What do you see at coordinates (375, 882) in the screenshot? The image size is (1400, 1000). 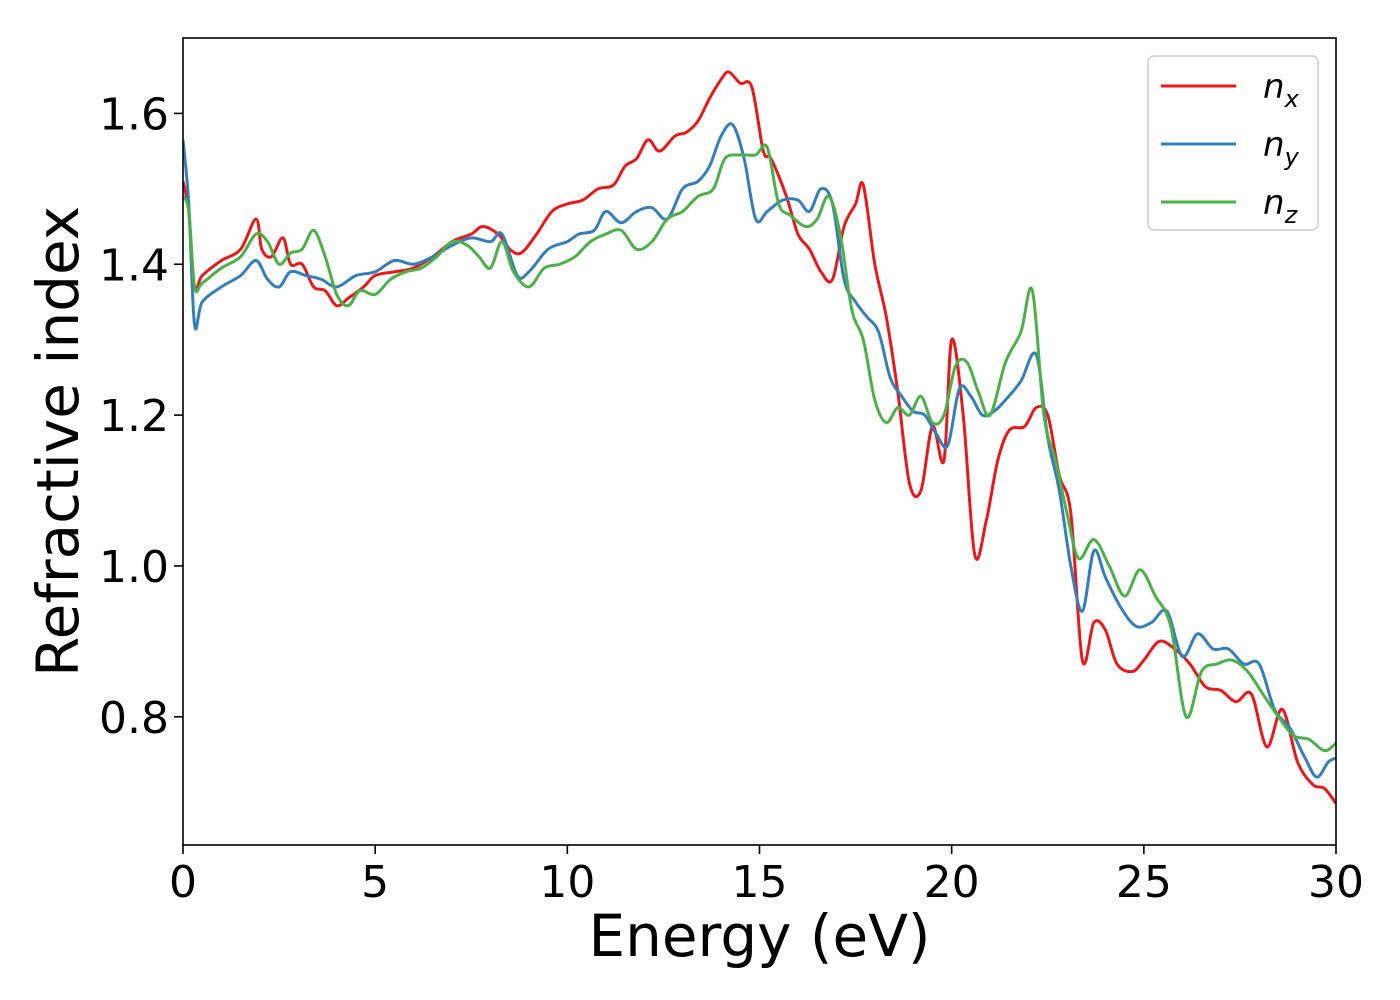 I see `x-tick-label: 5` at bounding box center [375, 882].